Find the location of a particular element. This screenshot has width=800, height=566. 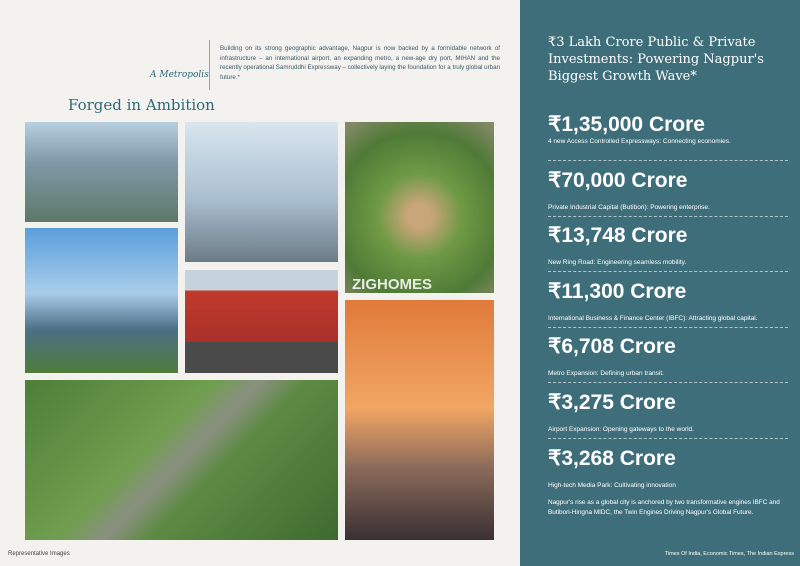

metro-photo is located at coordinates (261, 192).